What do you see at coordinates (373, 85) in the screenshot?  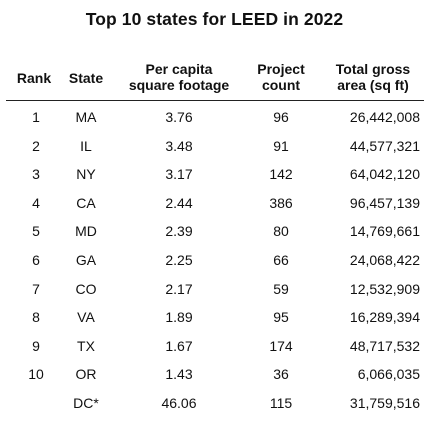 I see `column-header-line-2: area (sq ft)` at bounding box center [373, 85].